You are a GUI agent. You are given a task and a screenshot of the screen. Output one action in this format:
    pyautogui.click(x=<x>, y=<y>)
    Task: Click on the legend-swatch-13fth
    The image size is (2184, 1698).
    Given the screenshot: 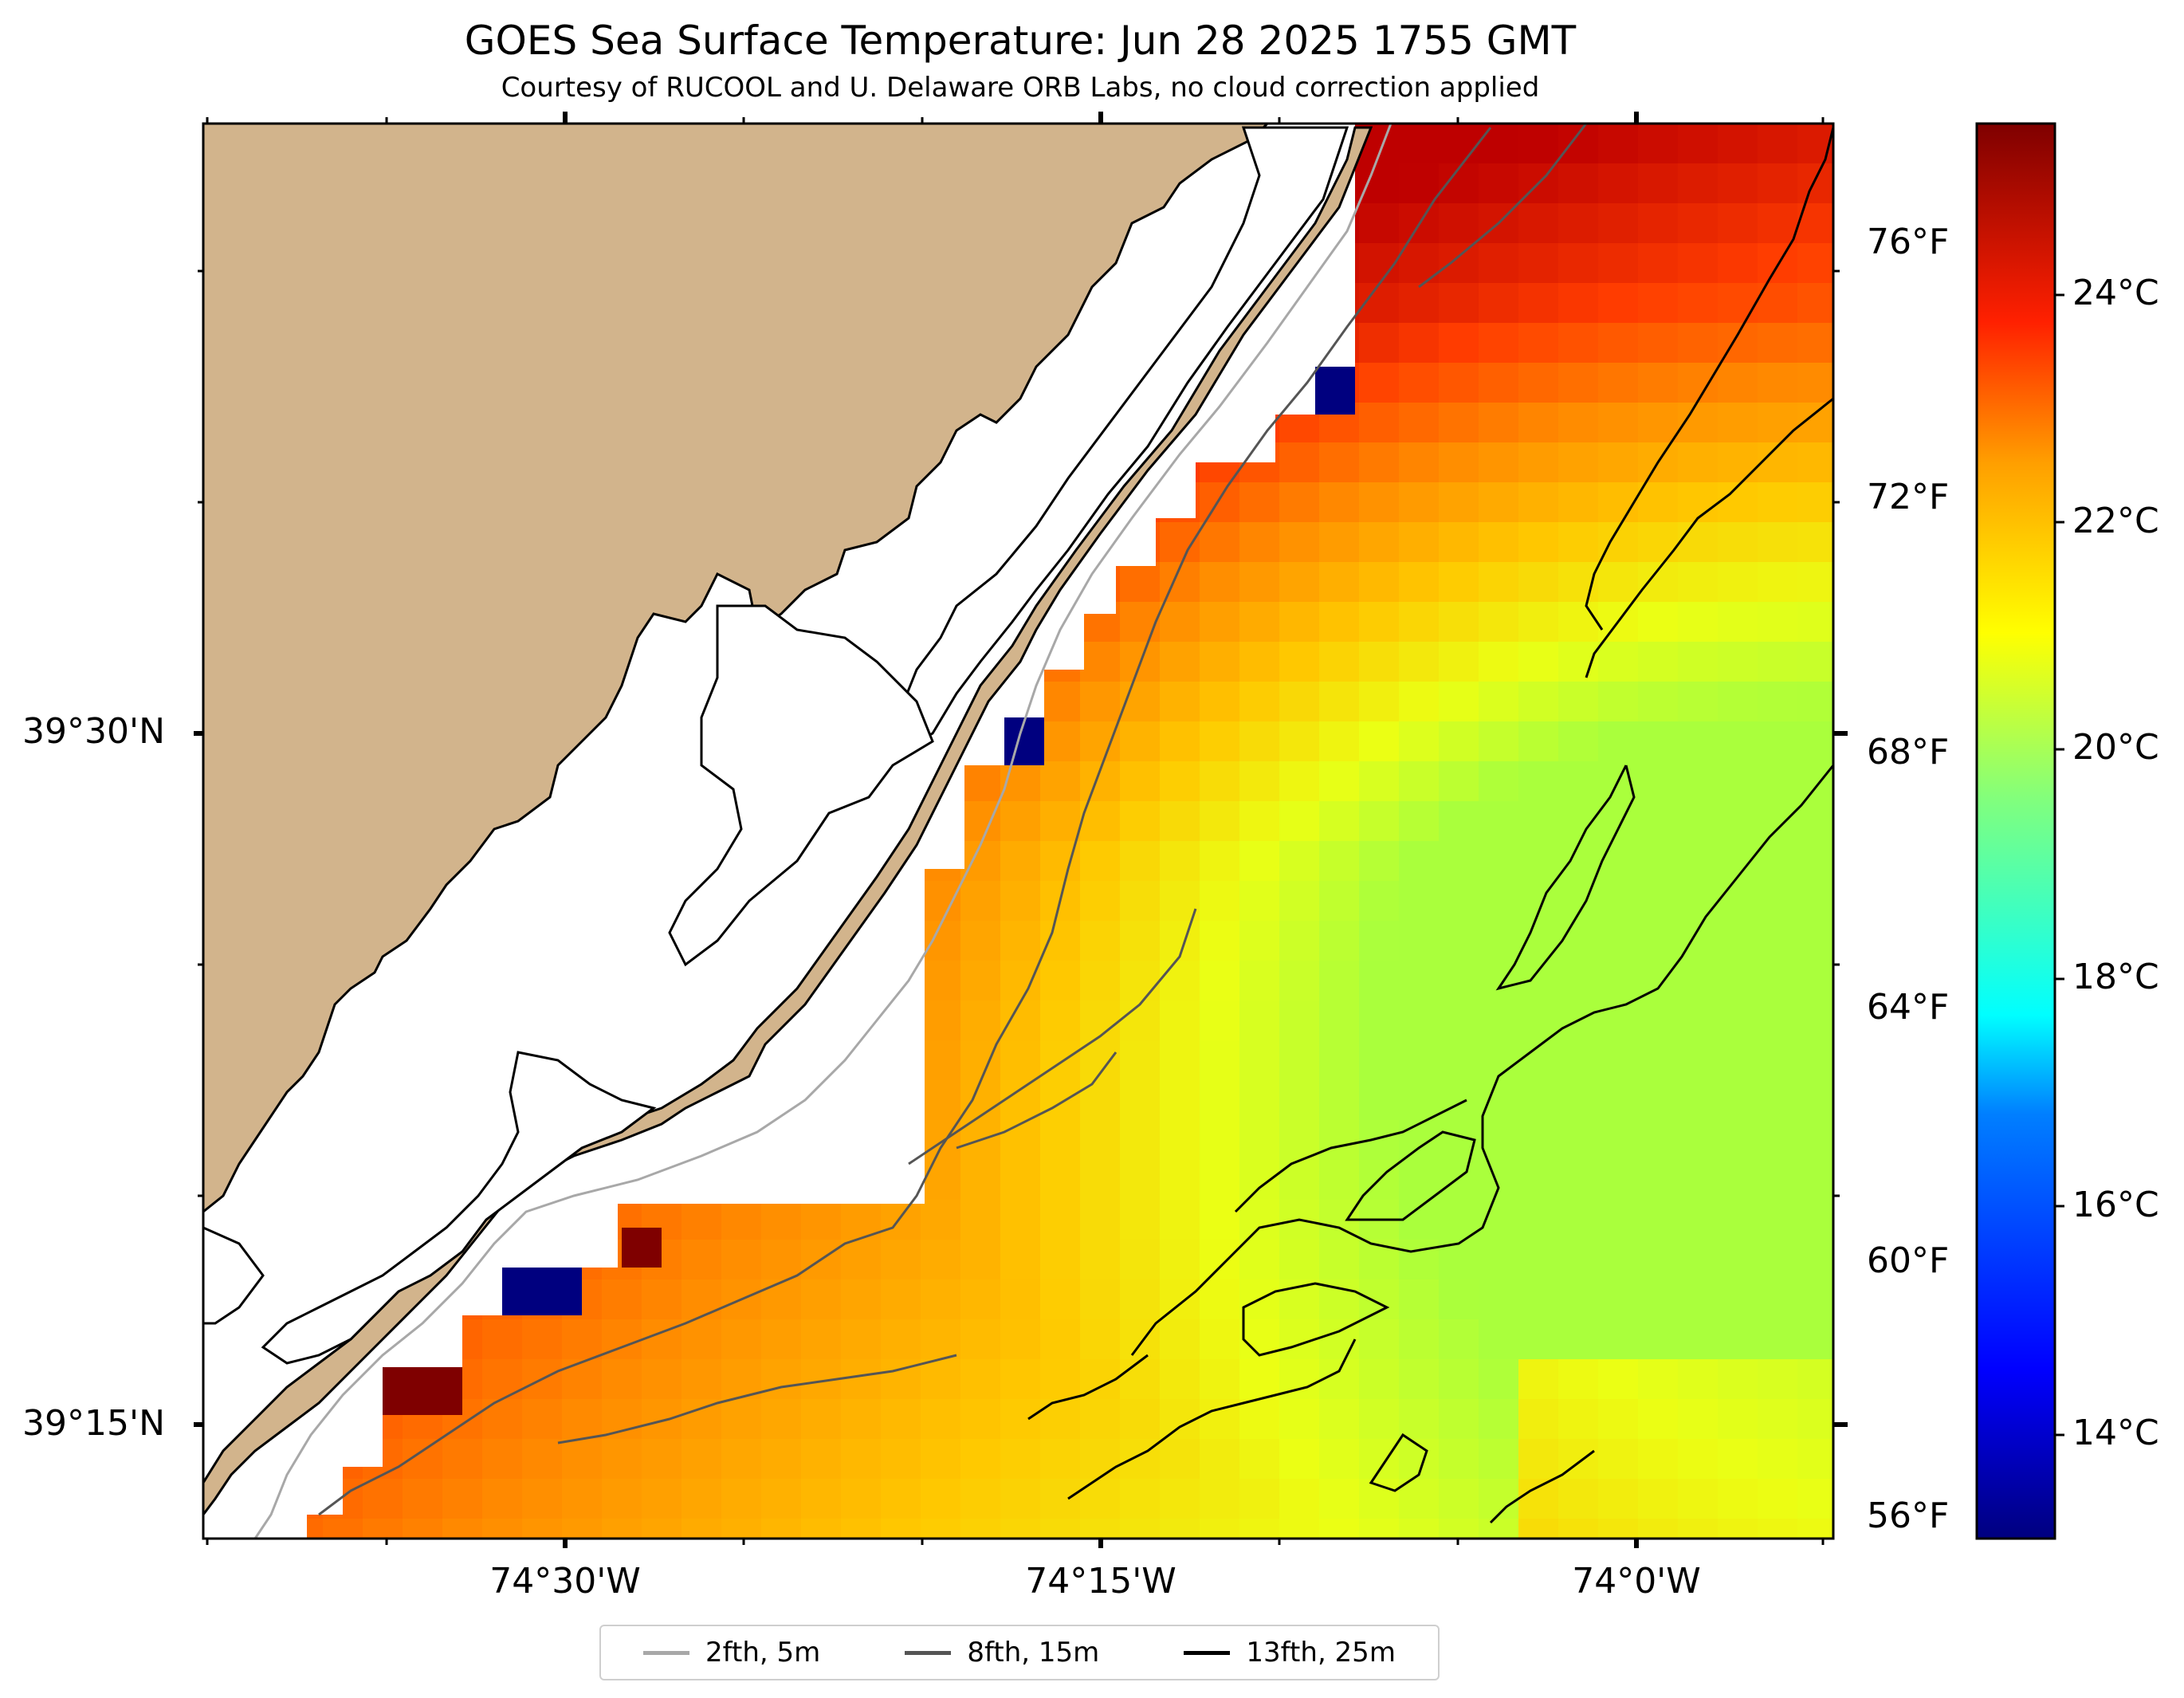 What is the action you would take?
    pyautogui.click(x=1207, y=1653)
    